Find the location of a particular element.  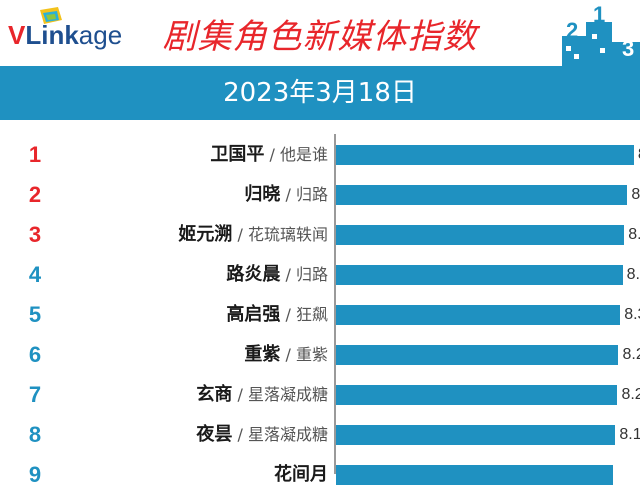

value-label: 8.32 is located at coordinates (632, 314).